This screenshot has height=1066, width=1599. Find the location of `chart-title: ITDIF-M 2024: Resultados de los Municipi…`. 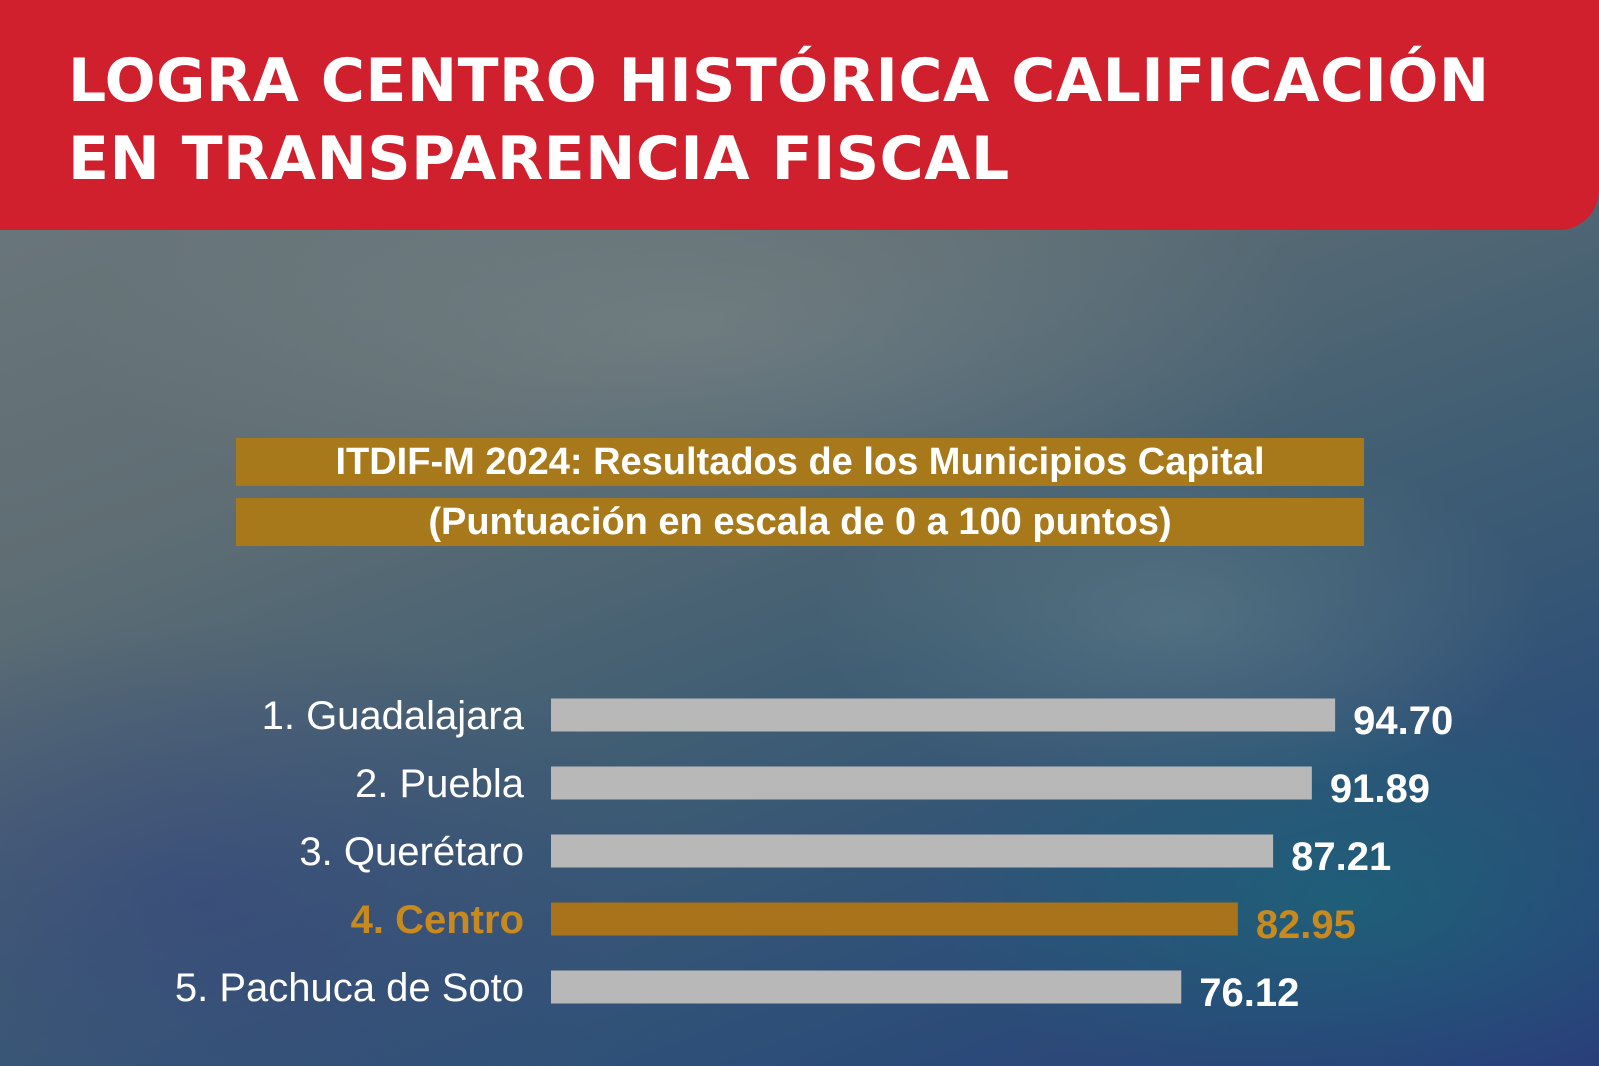

chart-title: ITDIF-M 2024: Resultados de los Municipi… is located at coordinates (800, 462).